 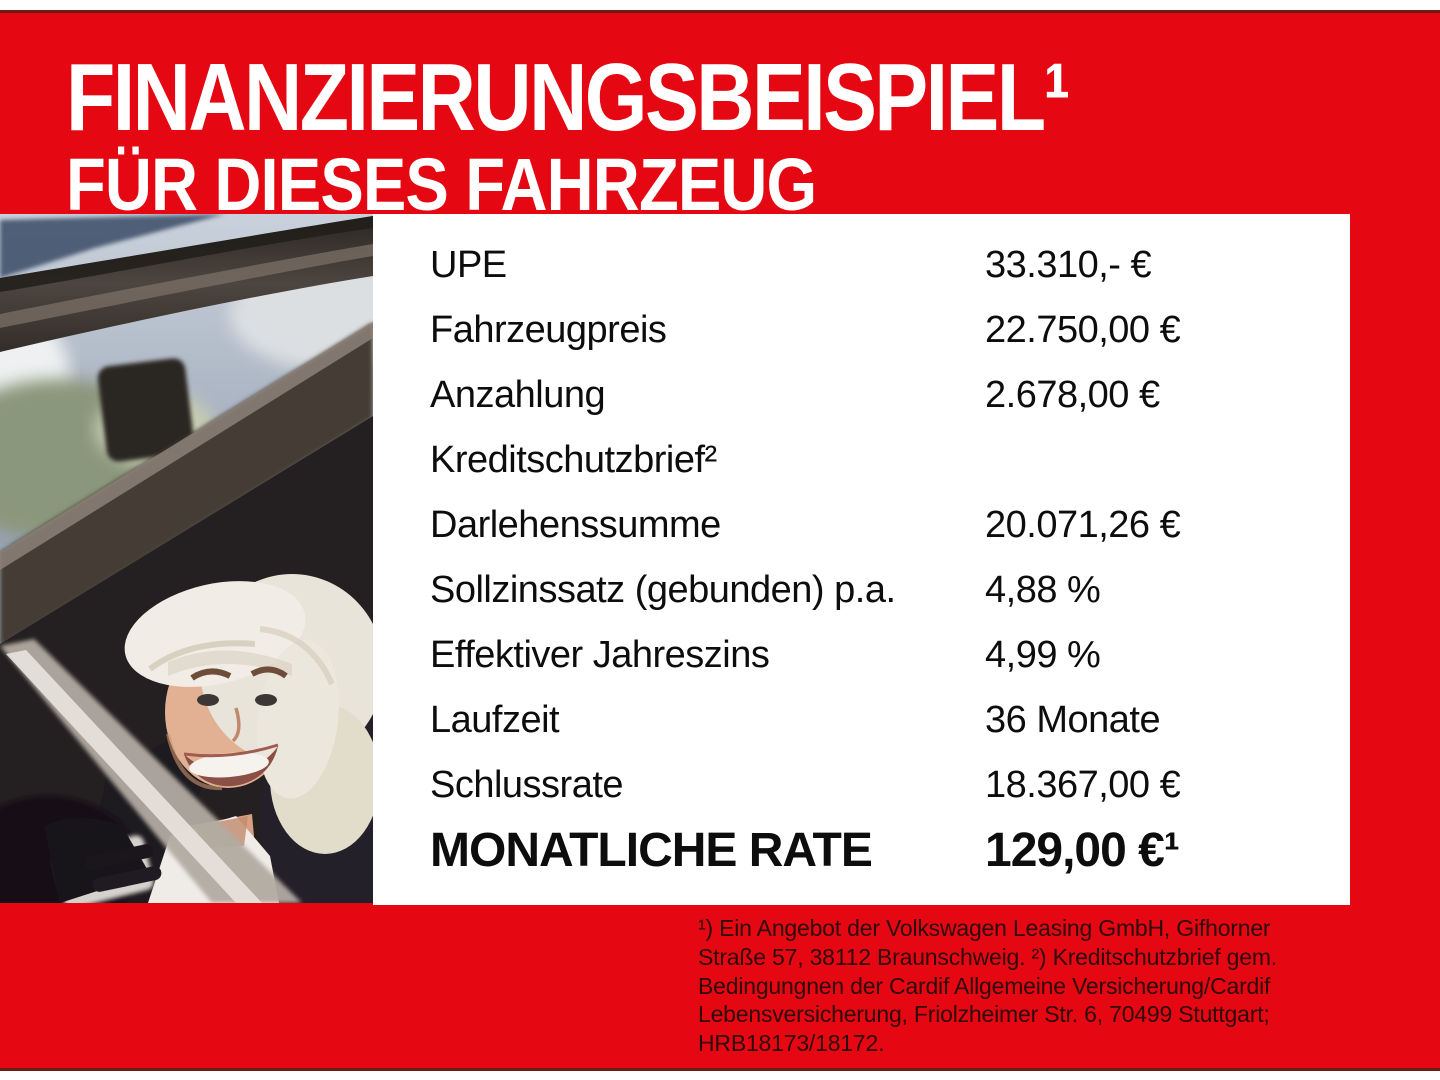 What do you see at coordinates (1073, 719) in the screenshot?
I see `row-value: 36 Monate` at bounding box center [1073, 719].